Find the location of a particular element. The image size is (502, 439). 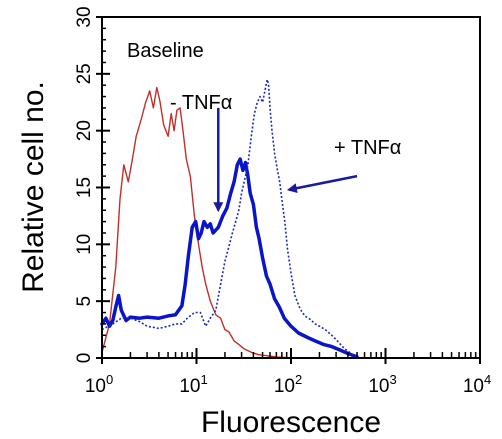

x-tick-label: 10⁰ is located at coordinates (99, 384).